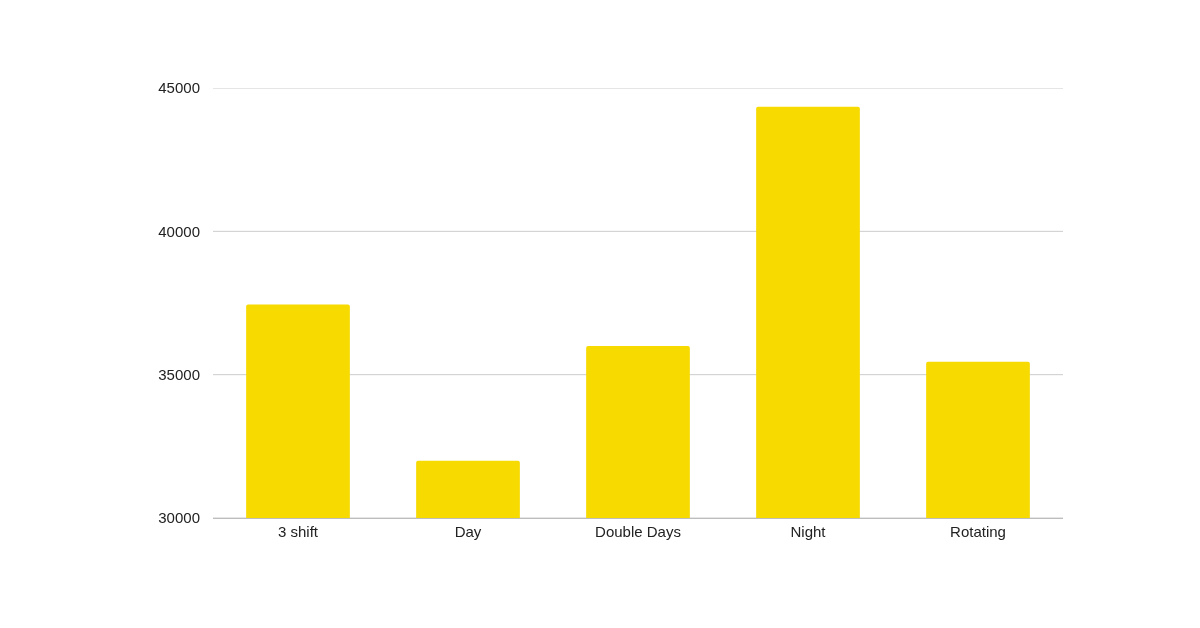 This screenshot has height=628, width=1200. I want to click on y-tick-label: 45000, so click(179, 88).